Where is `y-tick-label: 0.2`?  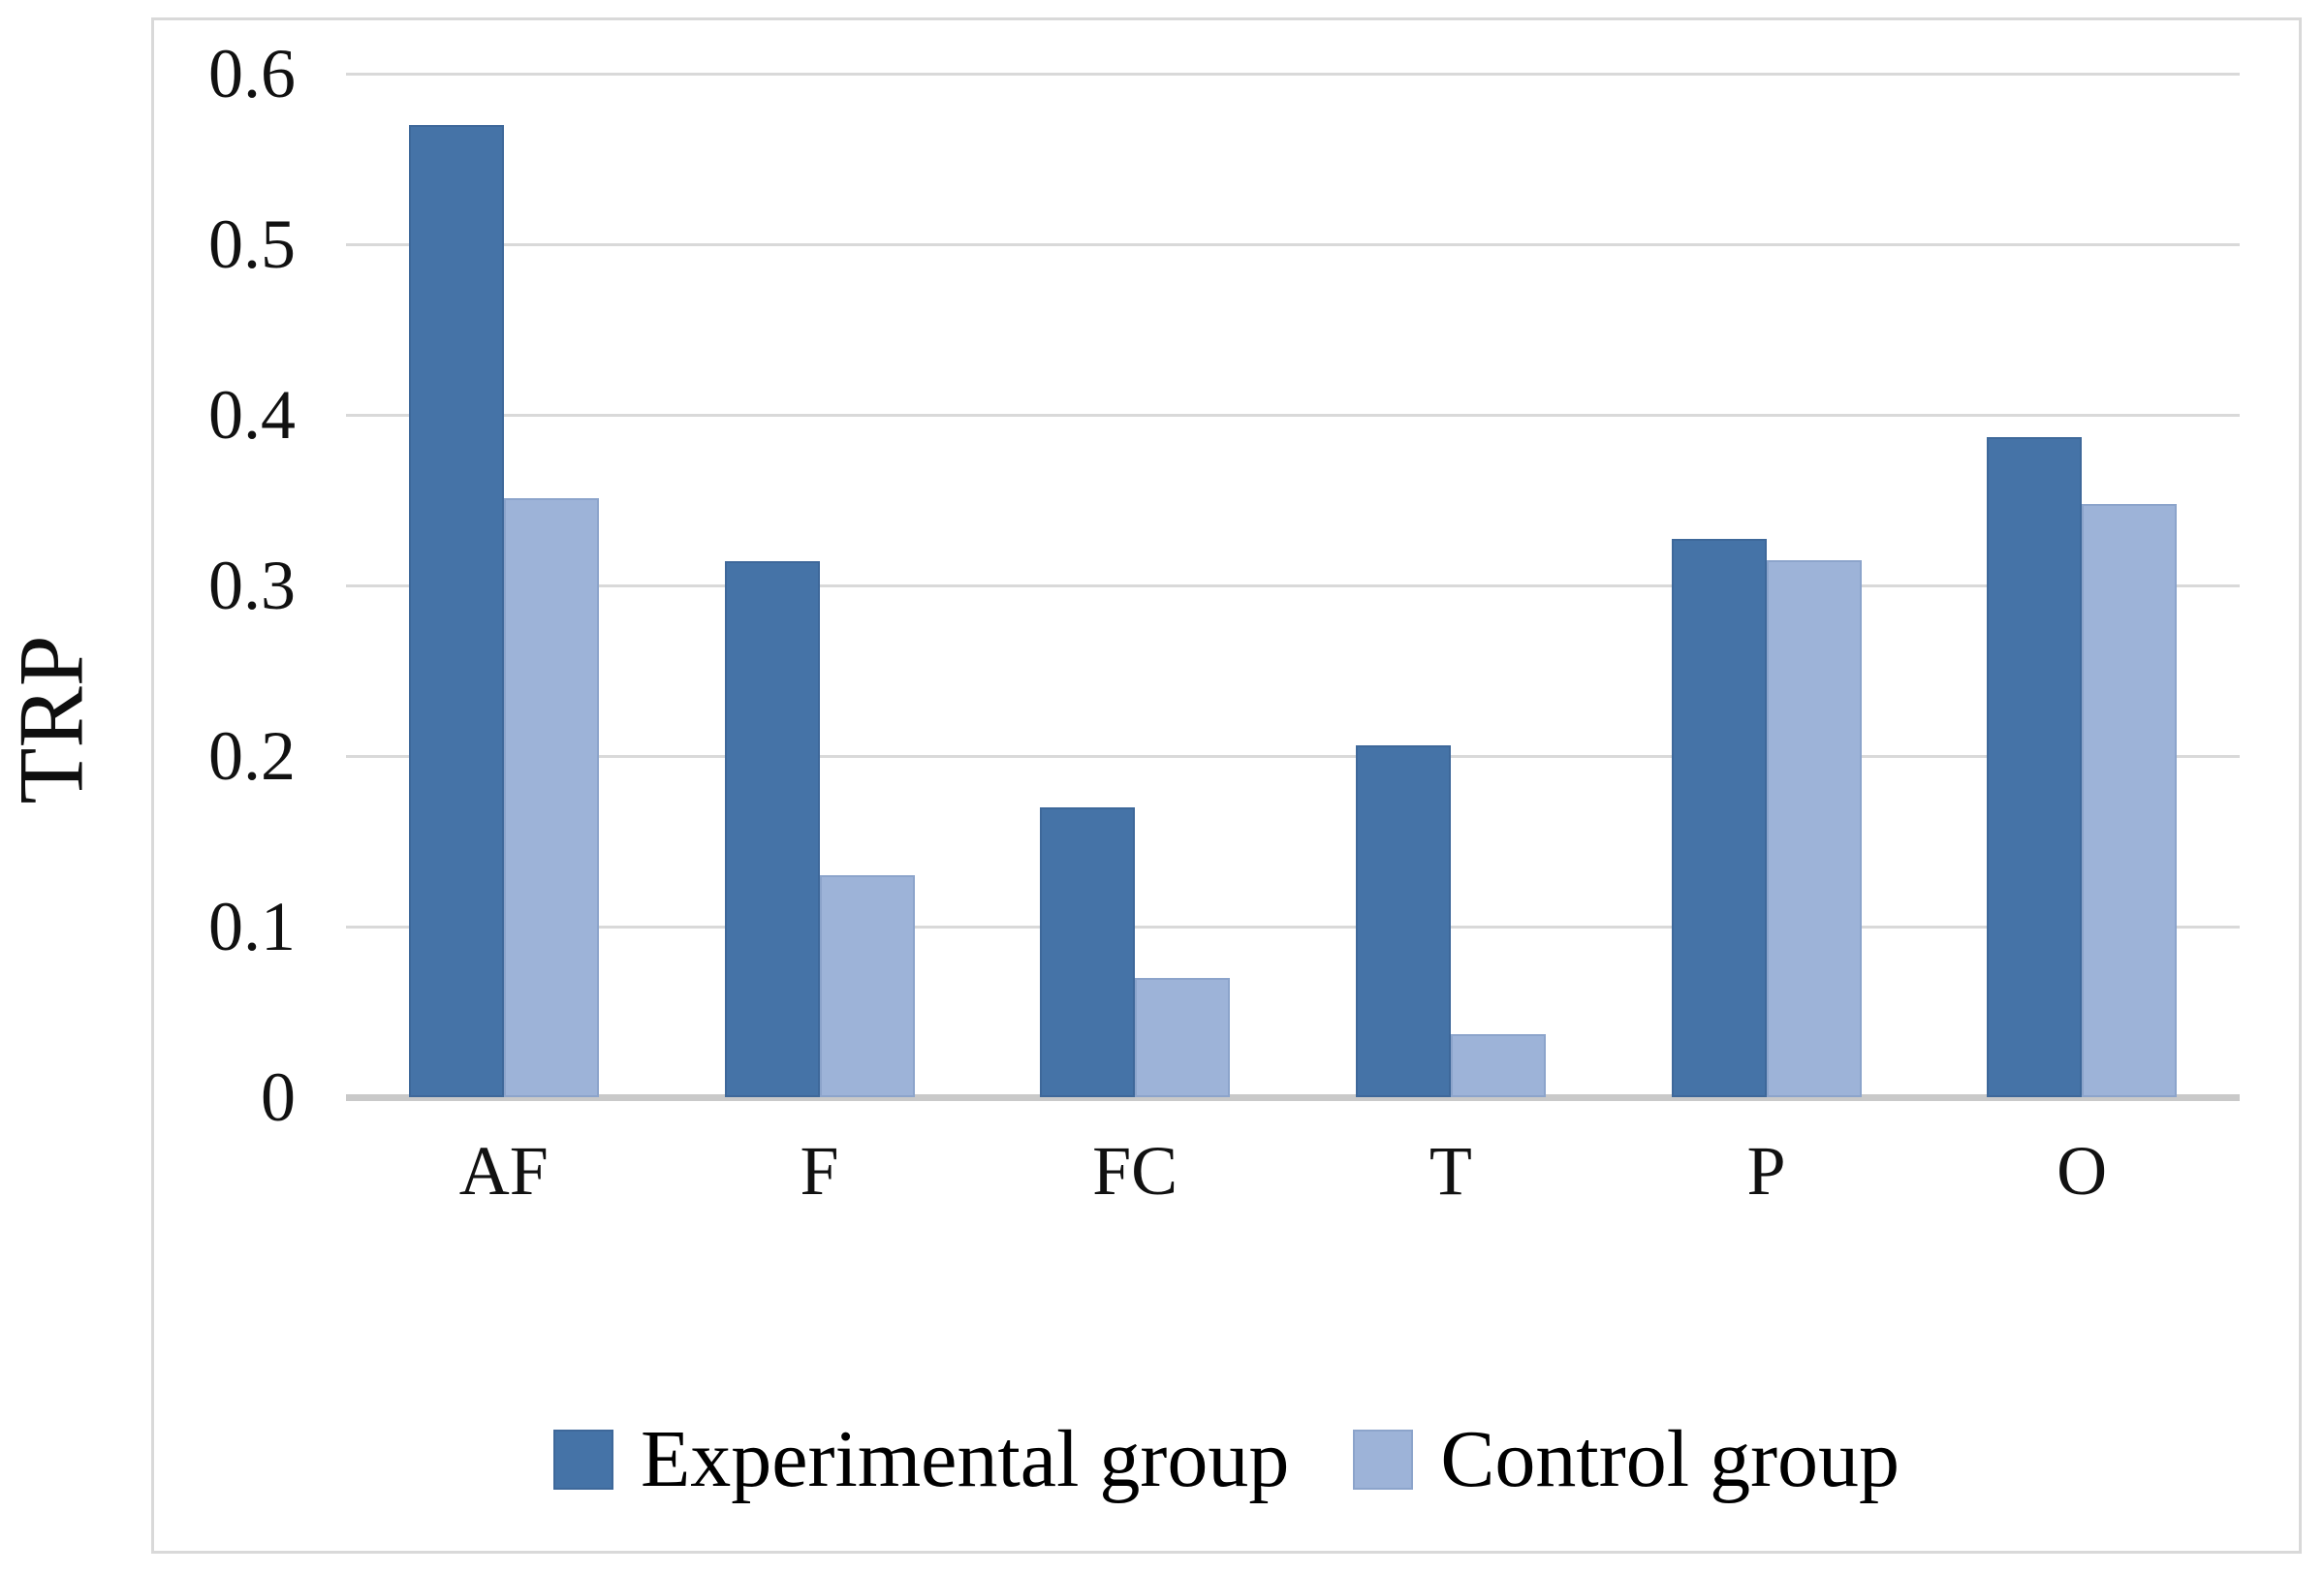
y-tick-label: 0.2 is located at coordinates (252, 756).